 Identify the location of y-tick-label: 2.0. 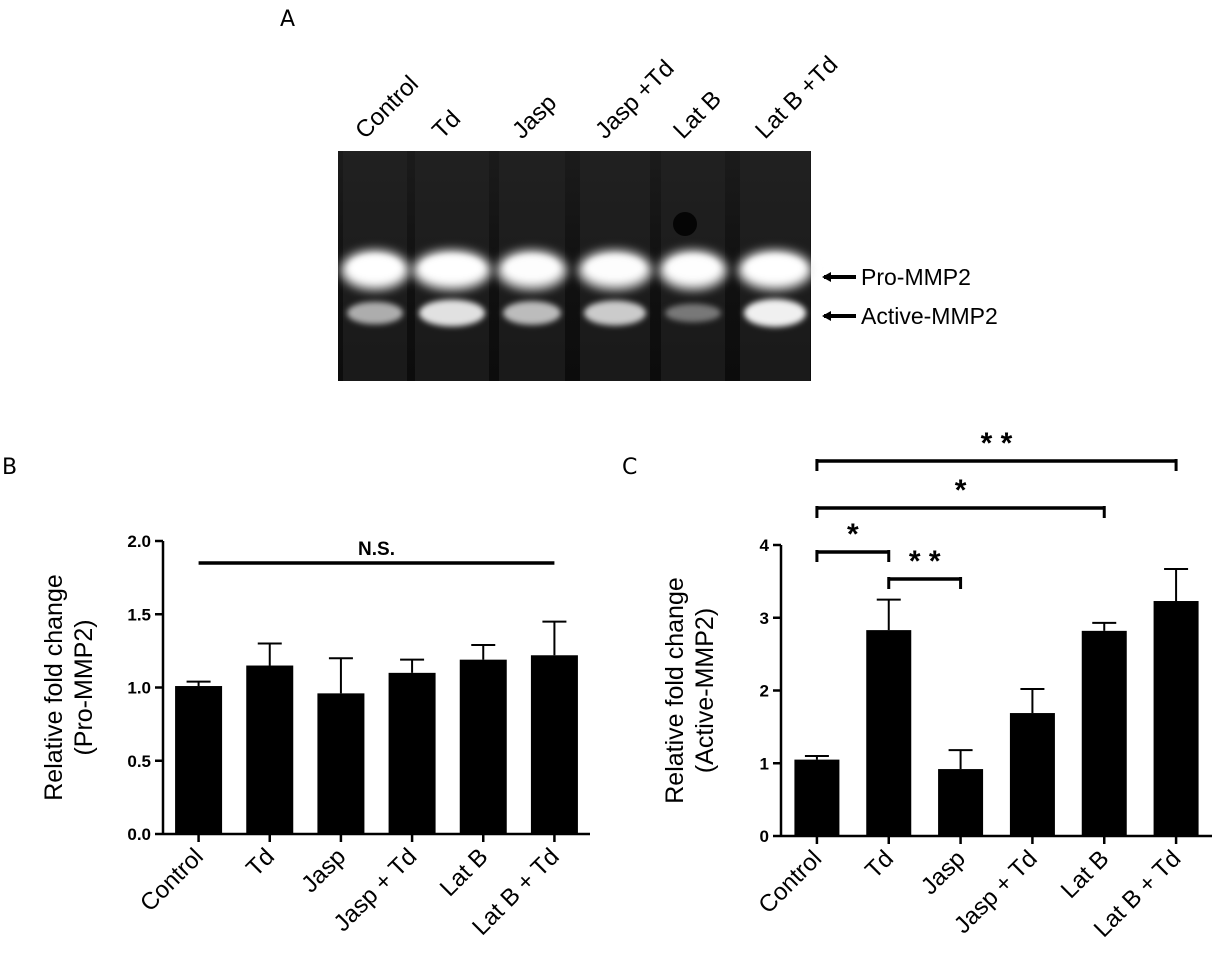
(139, 541).